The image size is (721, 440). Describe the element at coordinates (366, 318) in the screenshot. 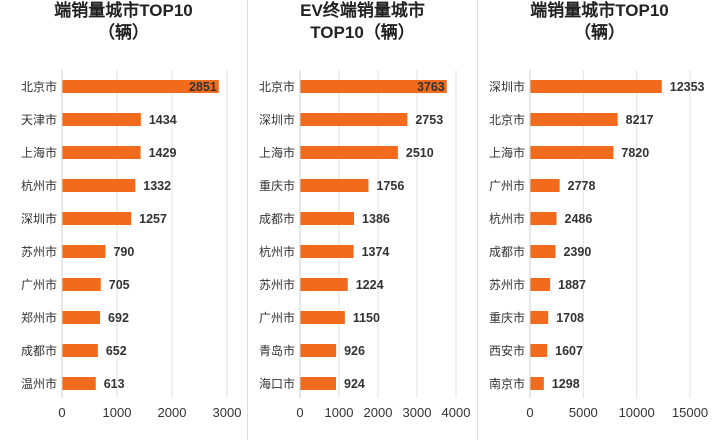

I see `value-label: 1150` at that location.